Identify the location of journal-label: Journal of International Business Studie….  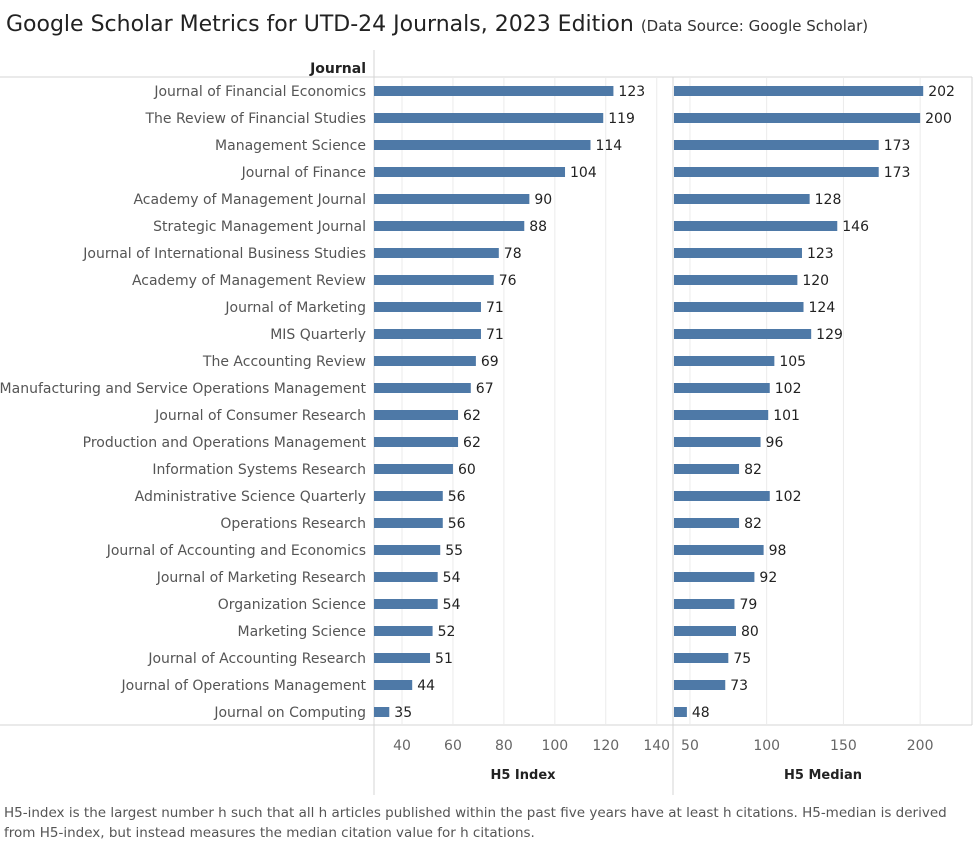
(224, 254).